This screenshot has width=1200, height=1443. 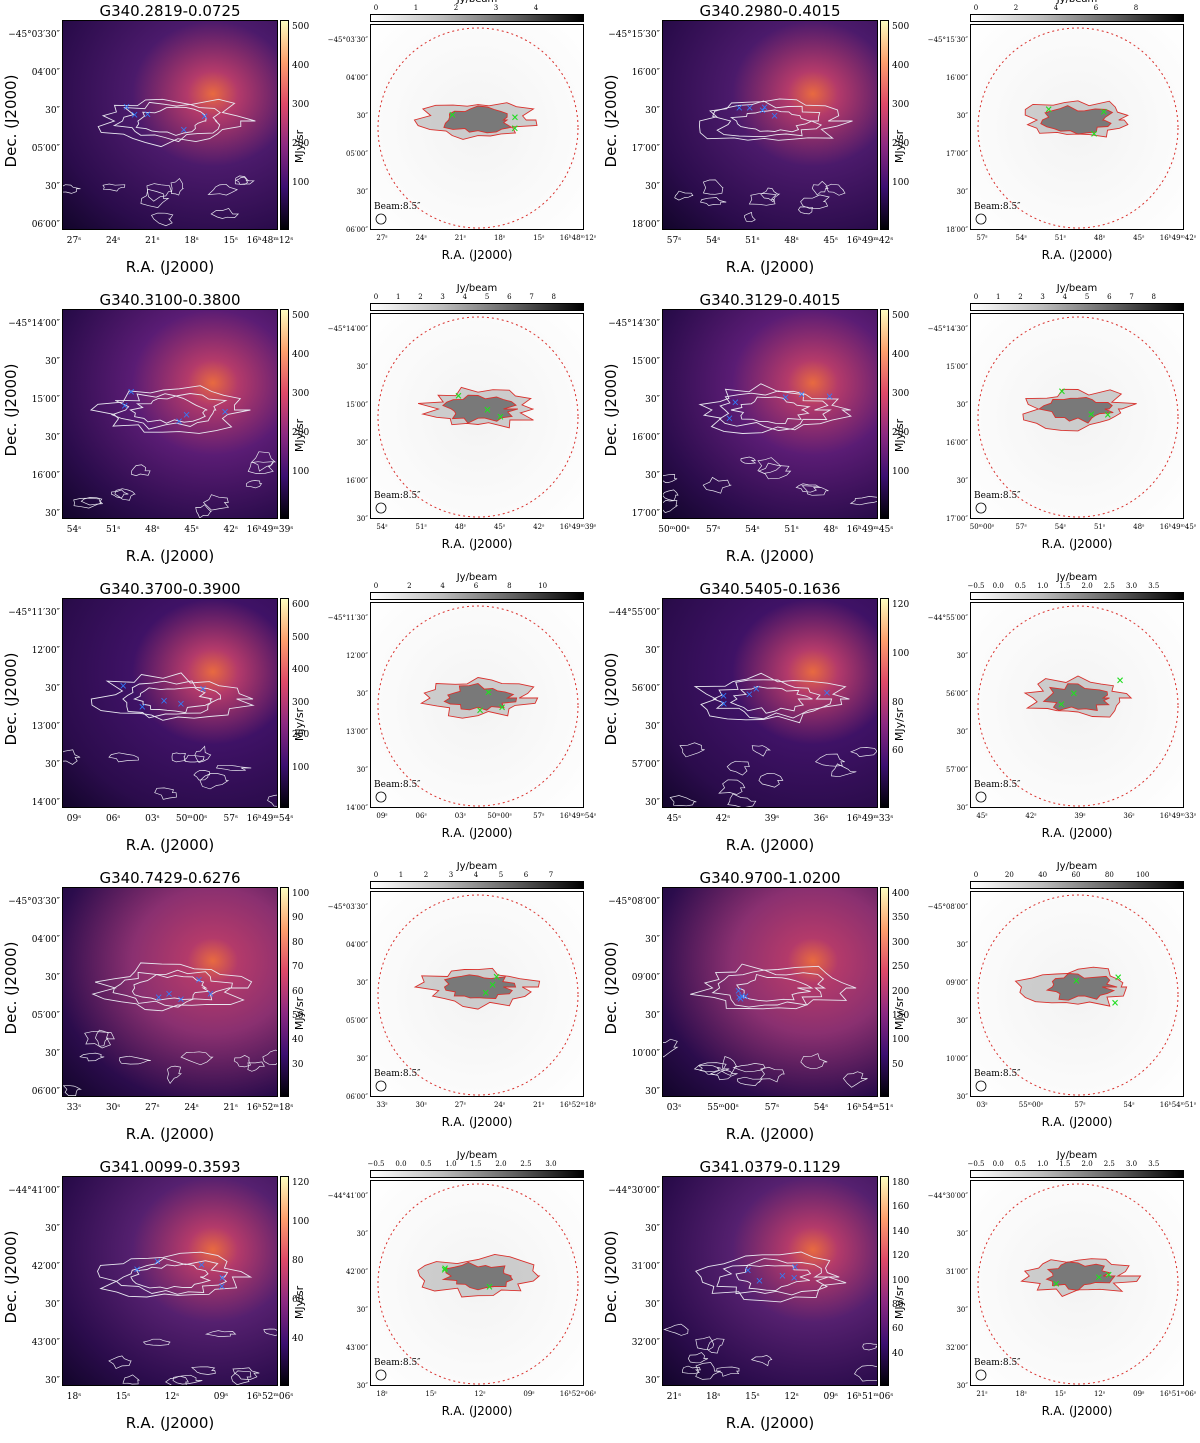 I want to click on dec-tick: 16′00″, so click(x=45, y=476).